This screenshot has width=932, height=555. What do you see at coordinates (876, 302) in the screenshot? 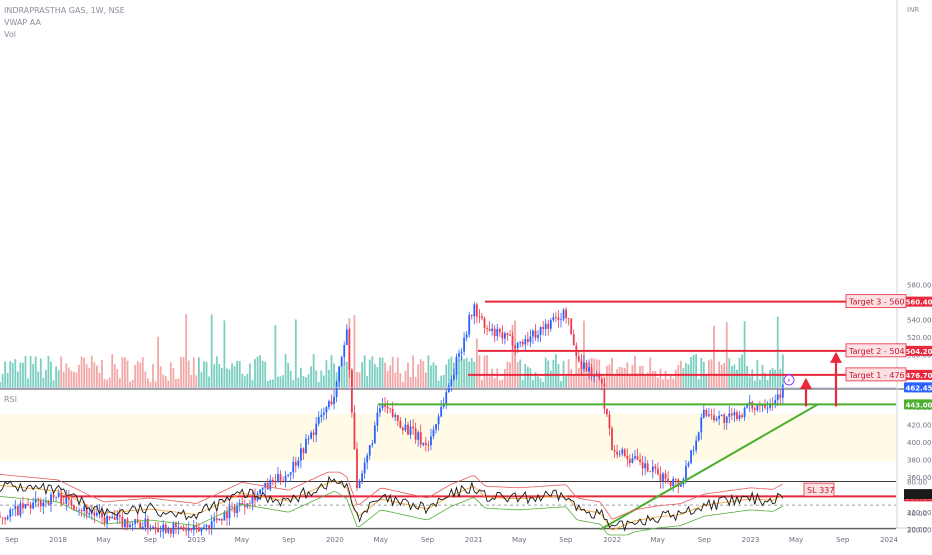
I see `annotation-label: Target 3 - 560` at bounding box center [876, 302].